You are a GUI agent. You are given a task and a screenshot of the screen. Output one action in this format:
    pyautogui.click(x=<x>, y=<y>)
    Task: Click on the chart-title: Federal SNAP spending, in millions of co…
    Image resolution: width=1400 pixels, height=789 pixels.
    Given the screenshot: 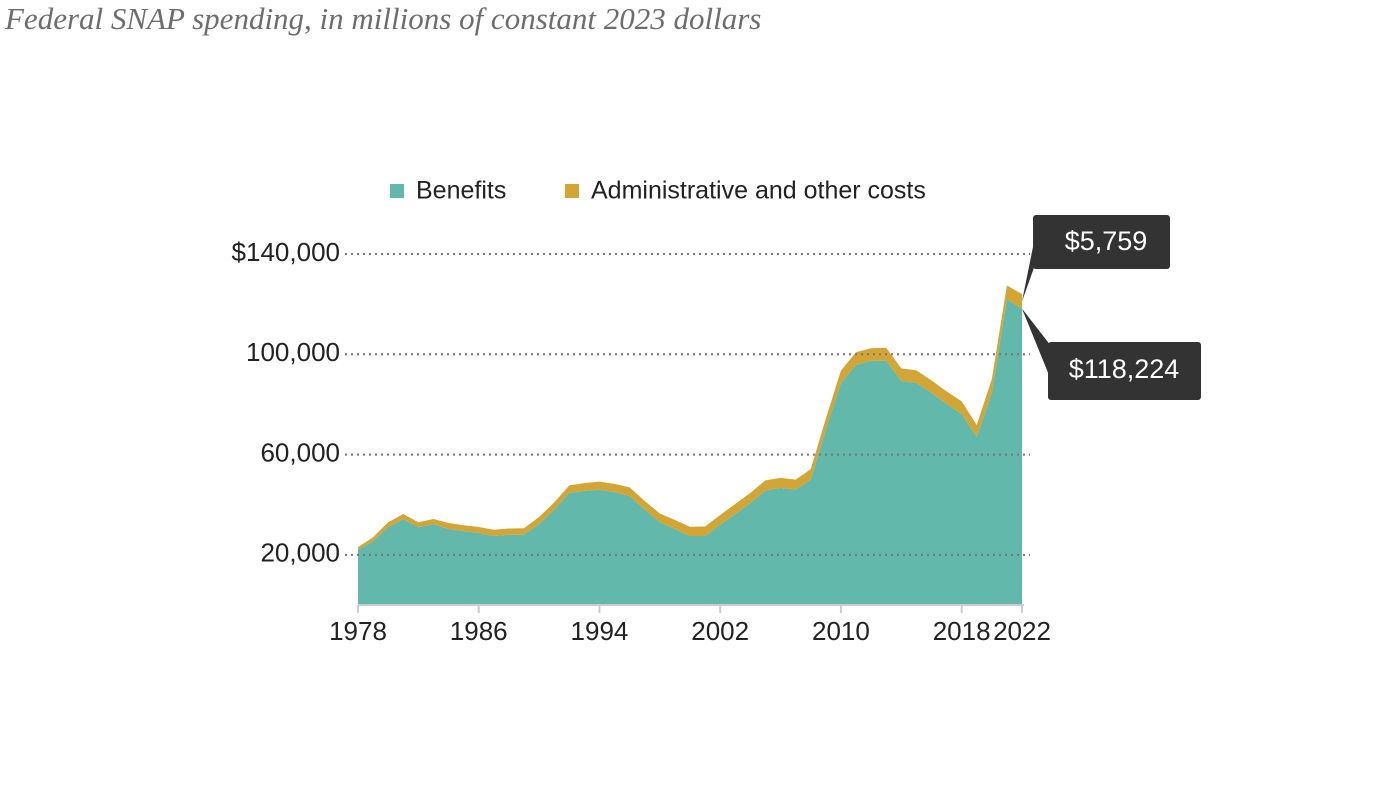 What is the action you would take?
    pyautogui.click(x=382, y=18)
    